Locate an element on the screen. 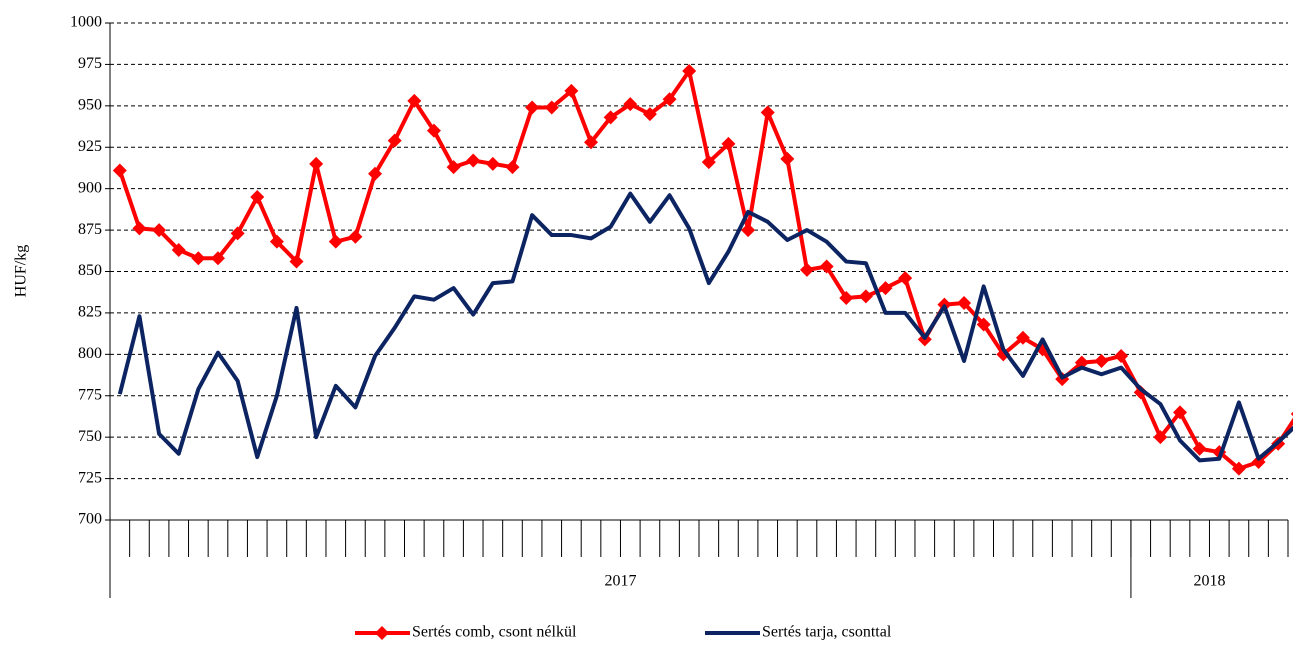 This screenshot has width=1293, height=645. y-tick-label: 900 is located at coordinates (90, 187).